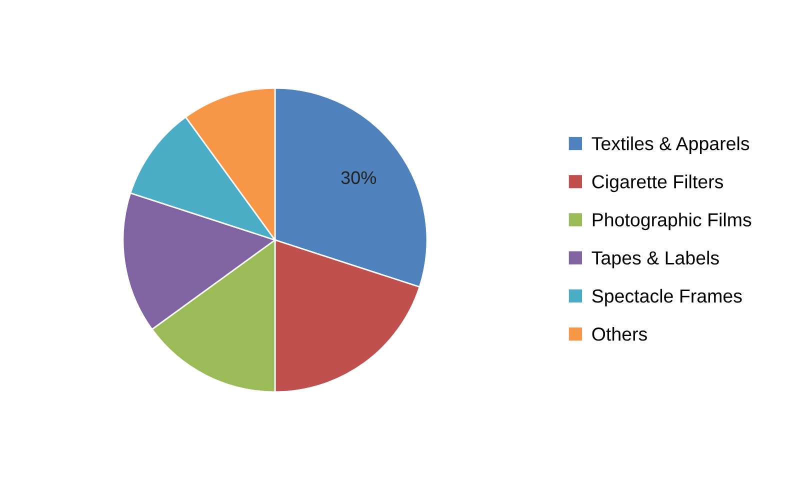 The width and height of the screenshot is (800, 481). I want to click on legend-label: Others, so click(619, 334).